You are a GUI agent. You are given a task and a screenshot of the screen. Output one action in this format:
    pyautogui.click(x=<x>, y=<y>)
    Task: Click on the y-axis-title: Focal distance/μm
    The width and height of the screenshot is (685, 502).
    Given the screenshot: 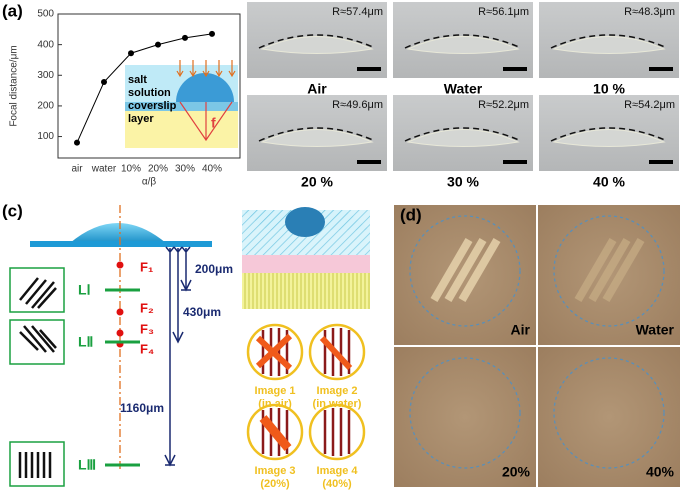 What is the action you would take?
    pyautogui.click(x=14, y=85)
    